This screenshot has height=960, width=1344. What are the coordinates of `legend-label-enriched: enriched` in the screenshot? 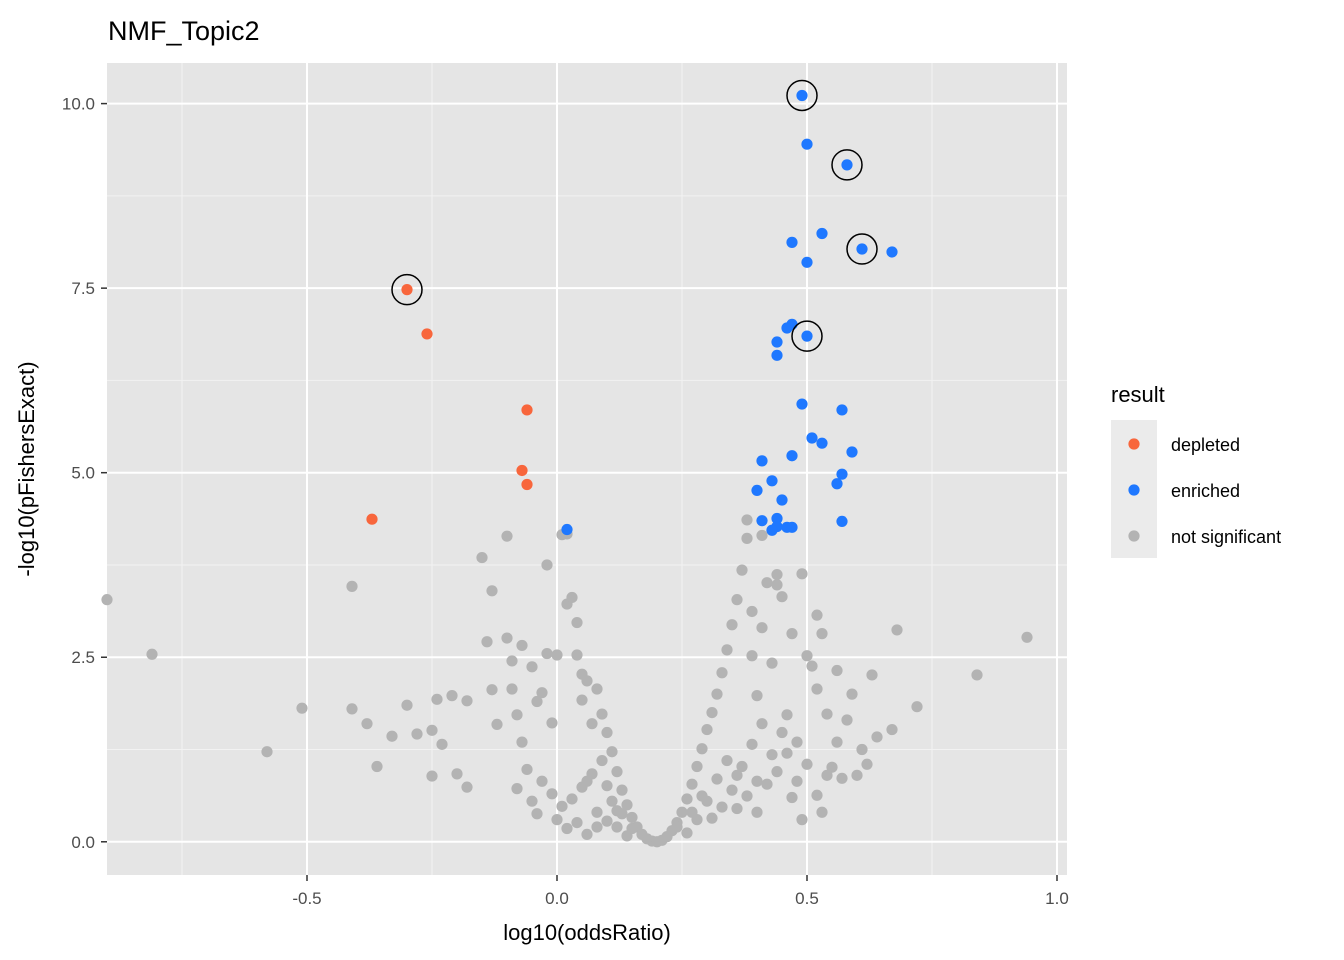 It's located at (1205, 491).